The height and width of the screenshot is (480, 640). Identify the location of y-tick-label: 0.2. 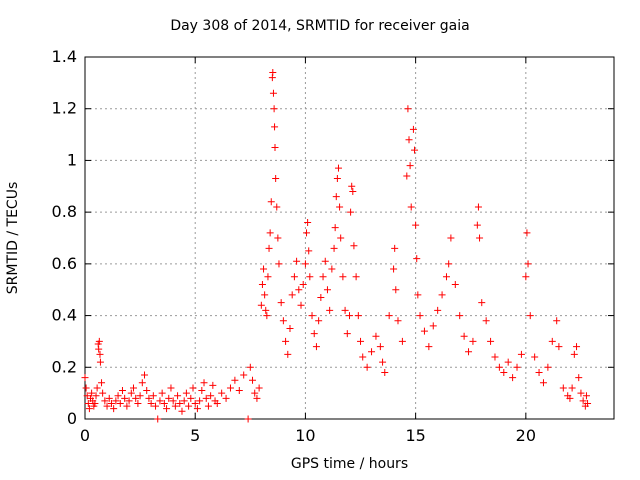
(64, 366).